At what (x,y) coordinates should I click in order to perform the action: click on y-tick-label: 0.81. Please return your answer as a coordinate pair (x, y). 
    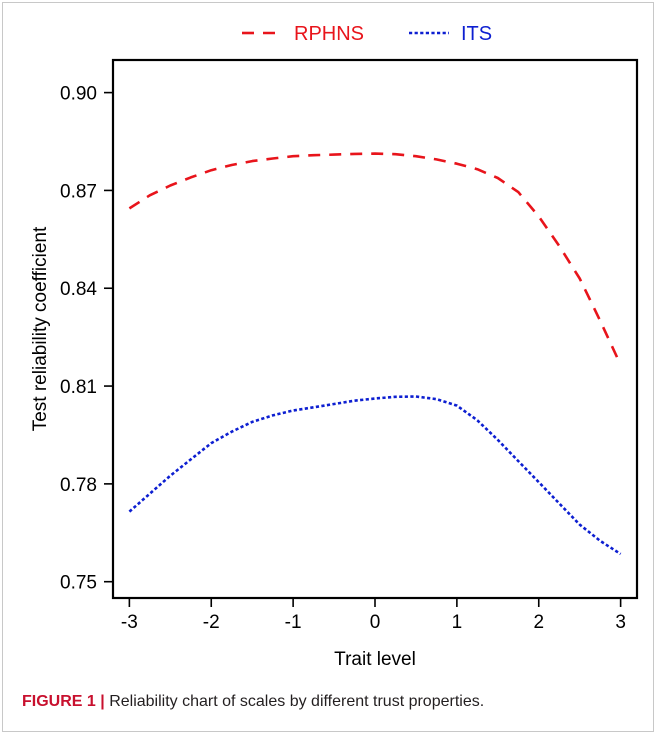
    Looking at the image, I should click on (78, 387).